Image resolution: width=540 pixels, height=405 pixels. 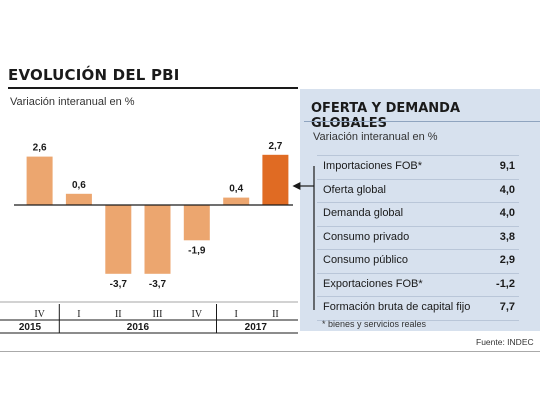 I want to click on data-label: 0,6, so click(x=79, y=185).